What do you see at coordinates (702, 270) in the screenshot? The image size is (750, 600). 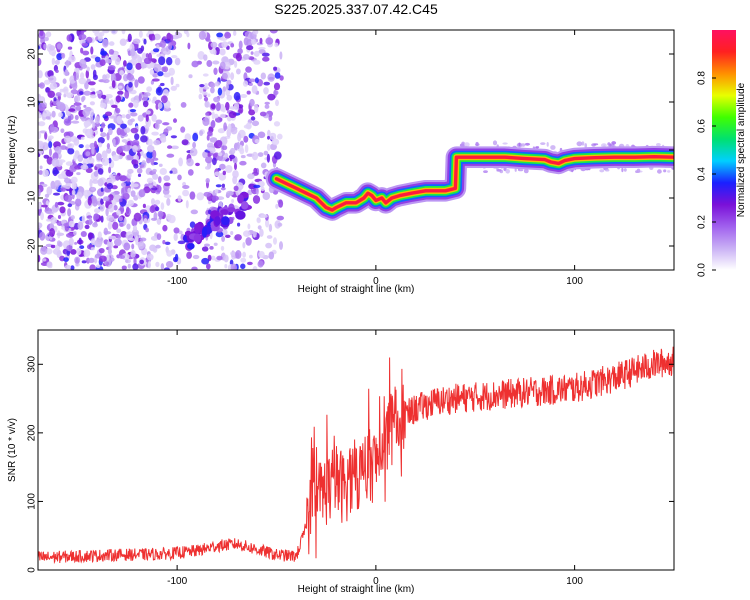 I see `colorbar-tick-label: 0.0` at bounding box center [702, 270].